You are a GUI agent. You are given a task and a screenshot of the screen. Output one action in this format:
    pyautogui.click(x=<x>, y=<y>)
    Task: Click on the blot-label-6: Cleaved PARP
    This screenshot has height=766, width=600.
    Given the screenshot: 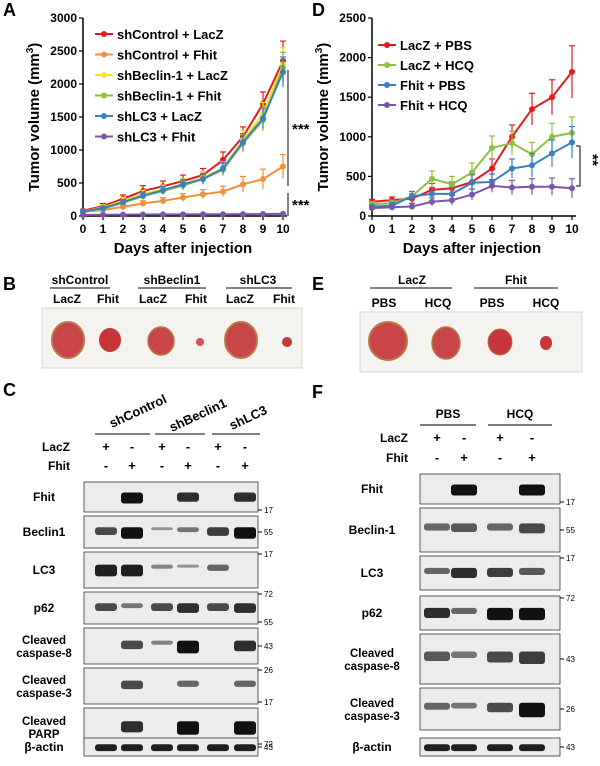 What is the action you would take?
    pyautogui.click(x=44, y=728)
    